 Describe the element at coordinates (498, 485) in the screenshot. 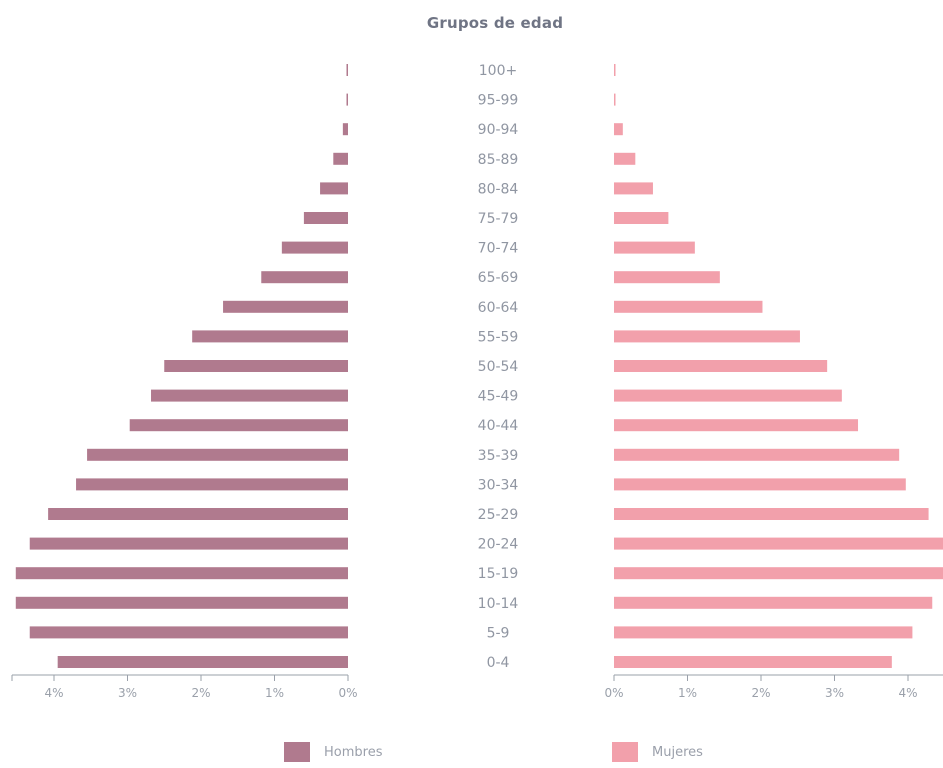

I see `age-label-30-34: 30-34` at that location.